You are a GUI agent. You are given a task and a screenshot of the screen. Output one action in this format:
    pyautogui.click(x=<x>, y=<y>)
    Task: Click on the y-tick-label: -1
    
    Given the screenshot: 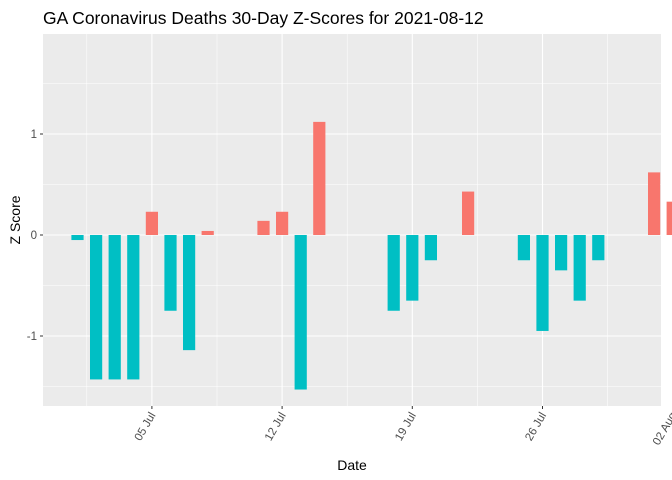 What is the action you would take?
    pyautogui.click(x=32, y=337)
    